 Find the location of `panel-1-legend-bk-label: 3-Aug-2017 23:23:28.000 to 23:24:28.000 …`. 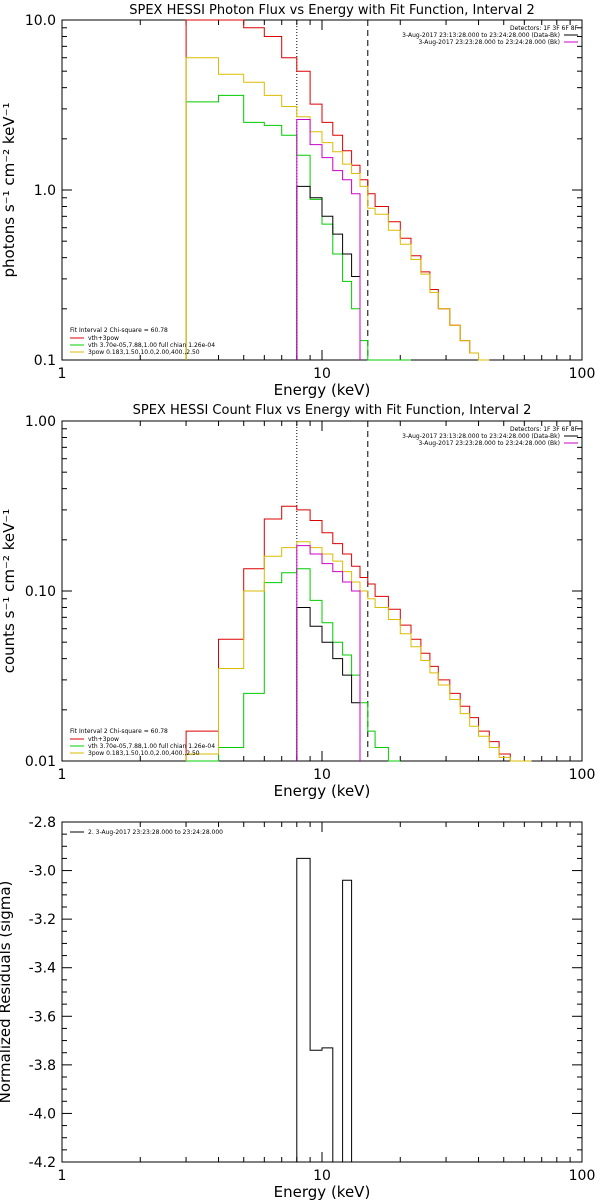

panel-1-legend-bk-label: 3-Aug-2017 23:23:28.000 to 23:24:28.000 … is located at coordinates (489, 42).